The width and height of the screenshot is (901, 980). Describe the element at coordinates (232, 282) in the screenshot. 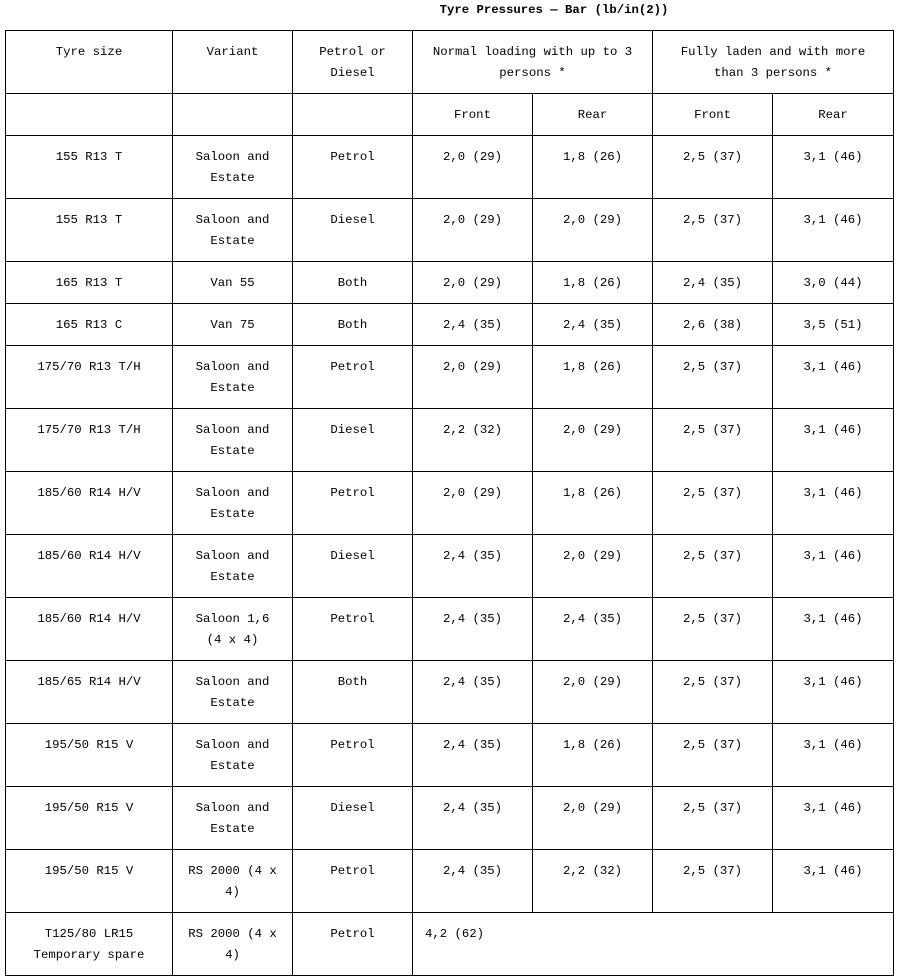

I see `cell-variant: Van 55` at that location.